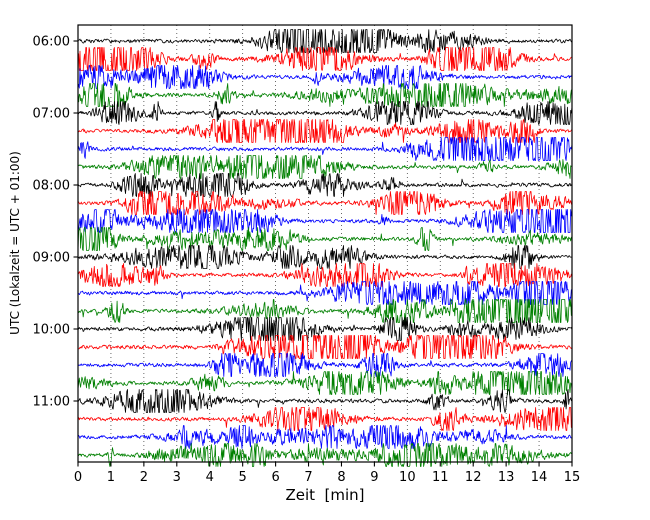 This screenshot has height=520, width=650. Describe the element at coordinates (506, 477) in the screenshot. I see `x-tick-label: 13` at that location.